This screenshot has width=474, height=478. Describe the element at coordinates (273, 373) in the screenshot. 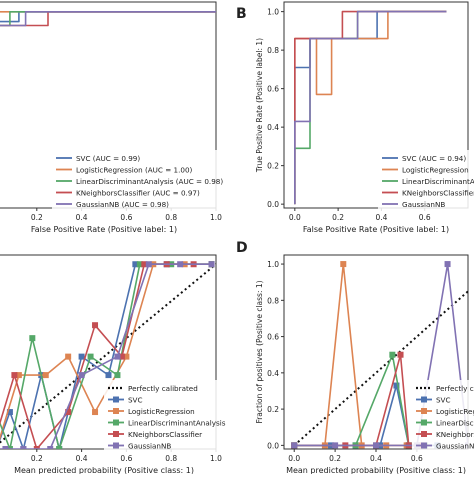

I see `y-tick-label: 0.4` at that location.